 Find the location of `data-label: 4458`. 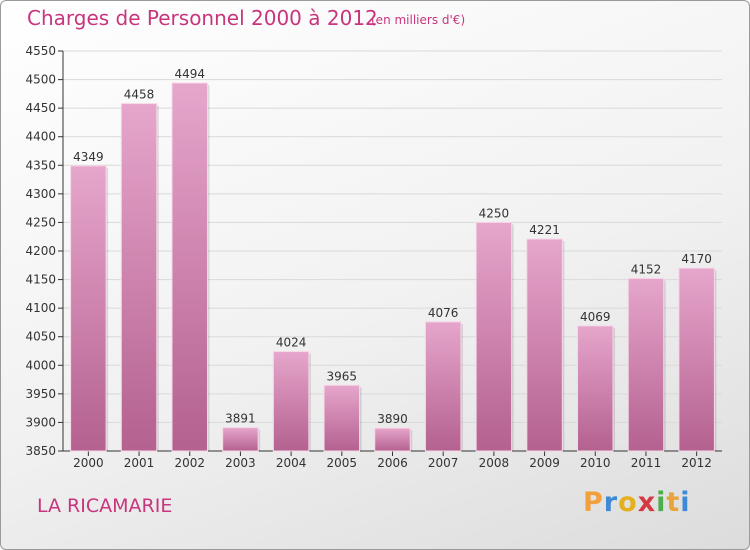

data-label: 4458 is located at coordinates (139, 95).